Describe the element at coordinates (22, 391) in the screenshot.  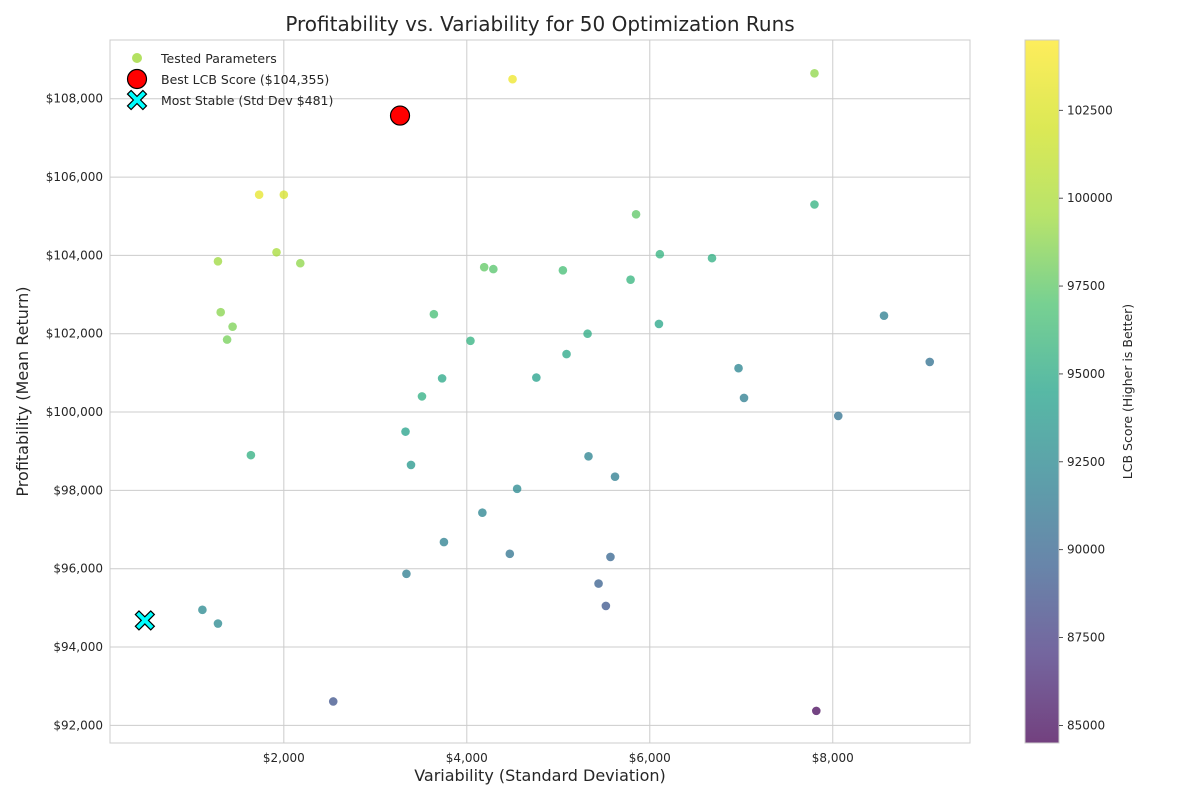
I see `y-axis-title: Profitability (Mean Return)` at that location.